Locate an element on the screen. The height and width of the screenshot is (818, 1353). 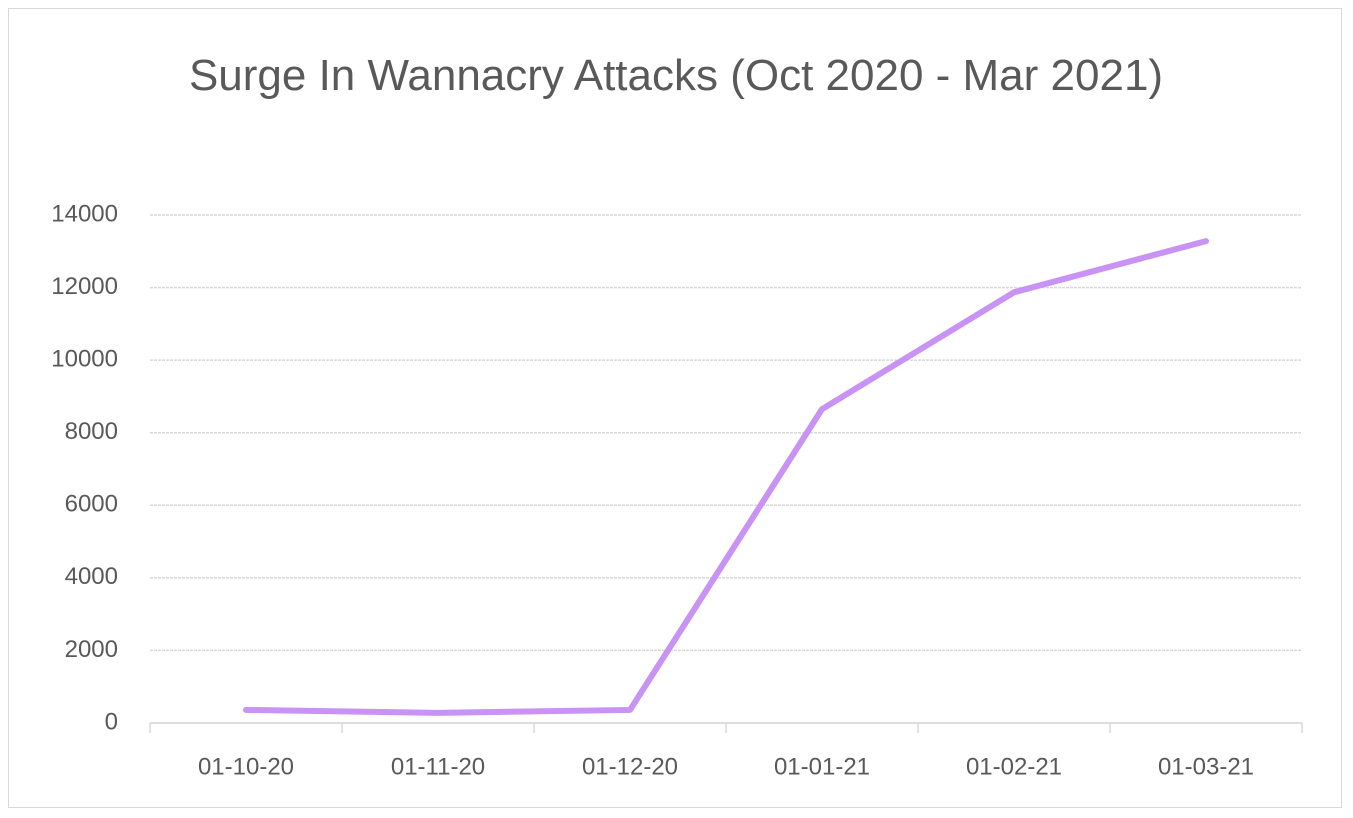
x-tick-label: 01-03-21 is located at coordinates (1206, 766).